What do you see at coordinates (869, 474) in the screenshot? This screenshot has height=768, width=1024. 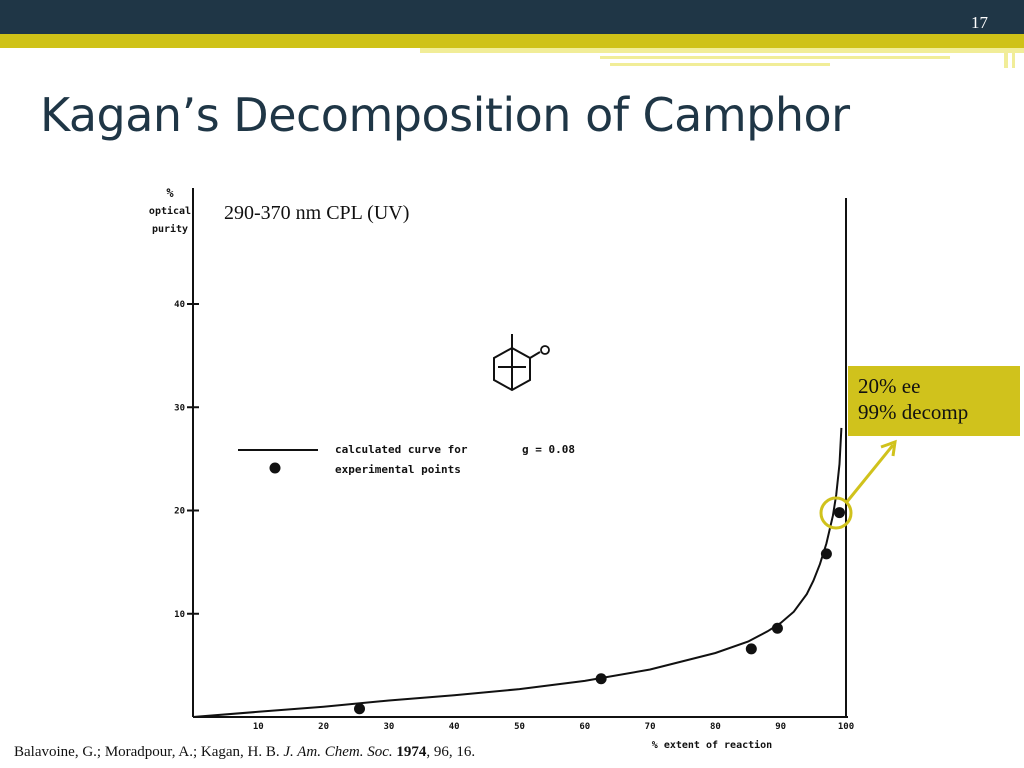 I see `callout-arrow` at bounding box center [869, 474].